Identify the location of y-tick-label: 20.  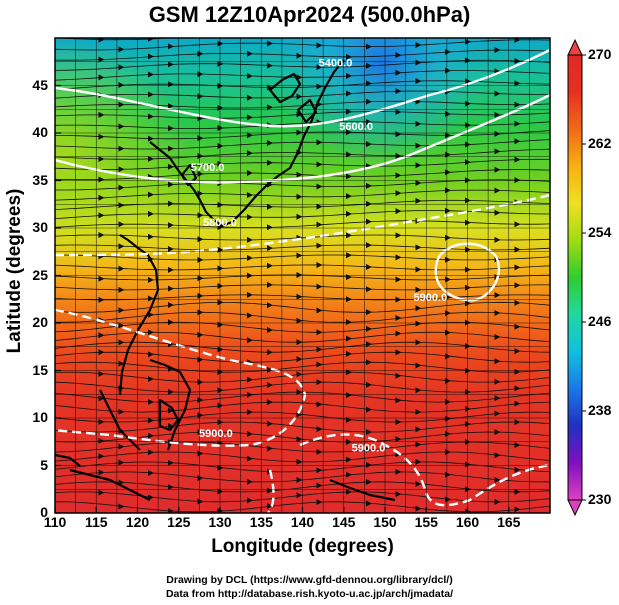
(40, 322).